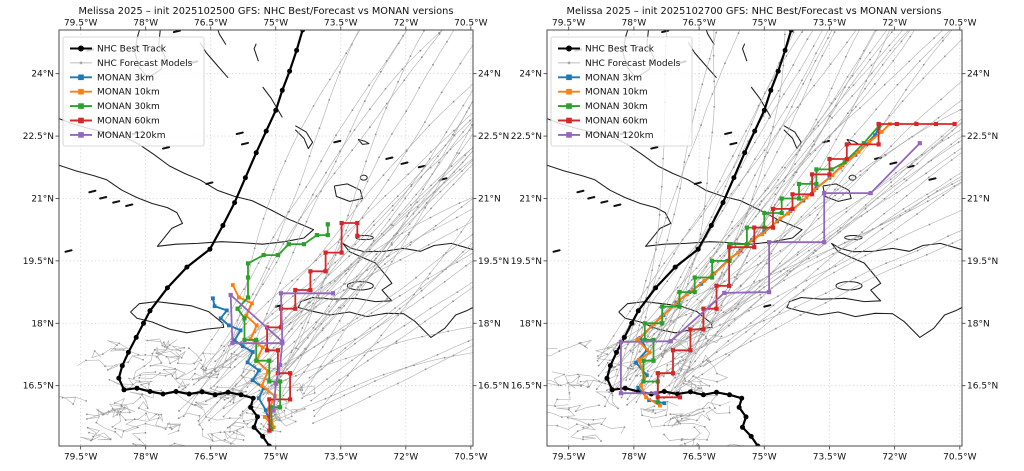 This screenshot has height=471, width=1024. I want to click on island-speck, so click(728, 133).